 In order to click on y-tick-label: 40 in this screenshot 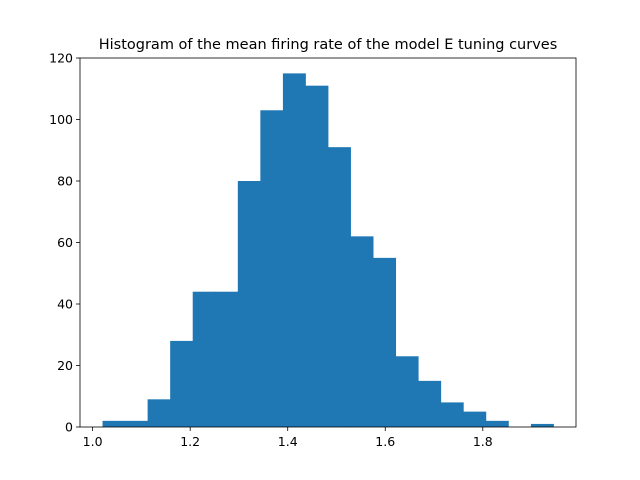, I will do `click(65, 304)`.